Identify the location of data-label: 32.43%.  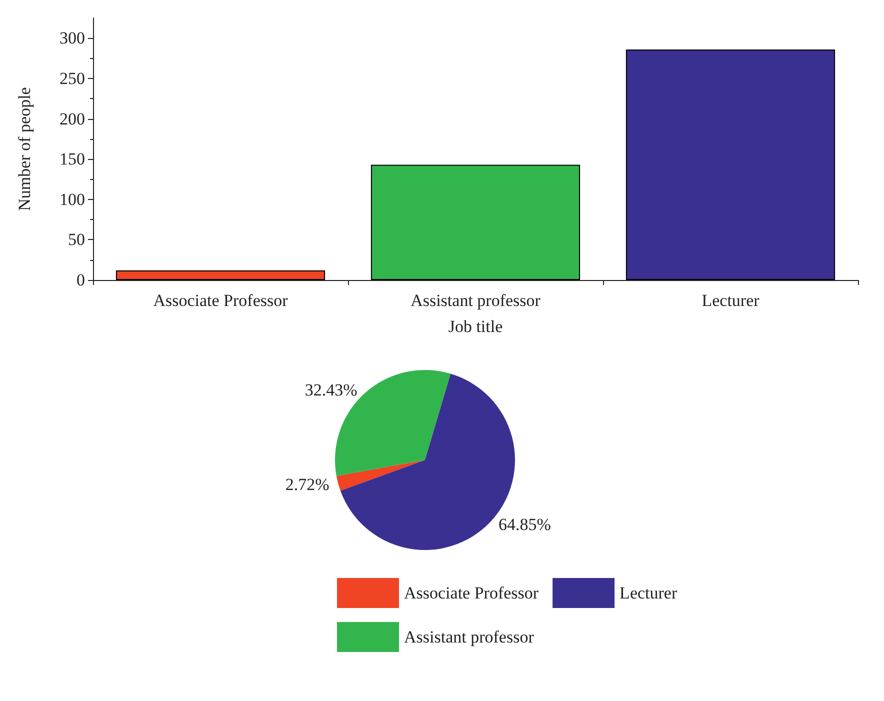
(331, 390).